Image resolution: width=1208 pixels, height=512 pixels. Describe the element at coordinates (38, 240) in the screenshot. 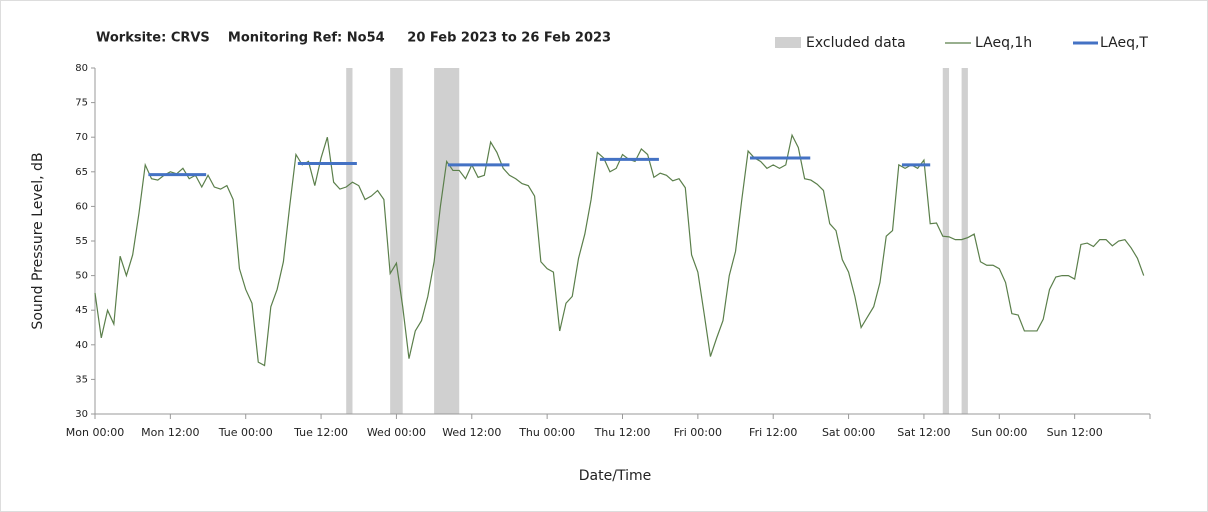

I see `y-axis-label: Sound Pressure Level, dB` at that location.